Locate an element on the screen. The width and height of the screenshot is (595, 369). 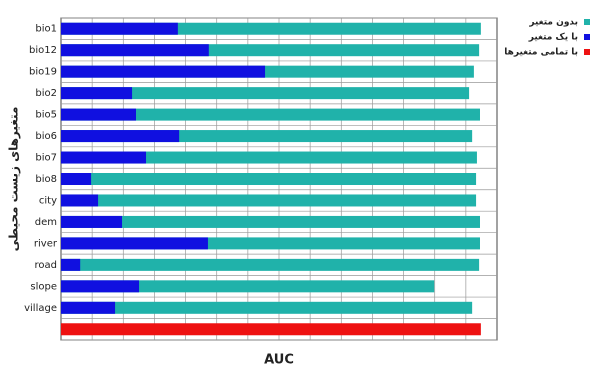
y-tick-label: city is located at coordinates (48, 200).